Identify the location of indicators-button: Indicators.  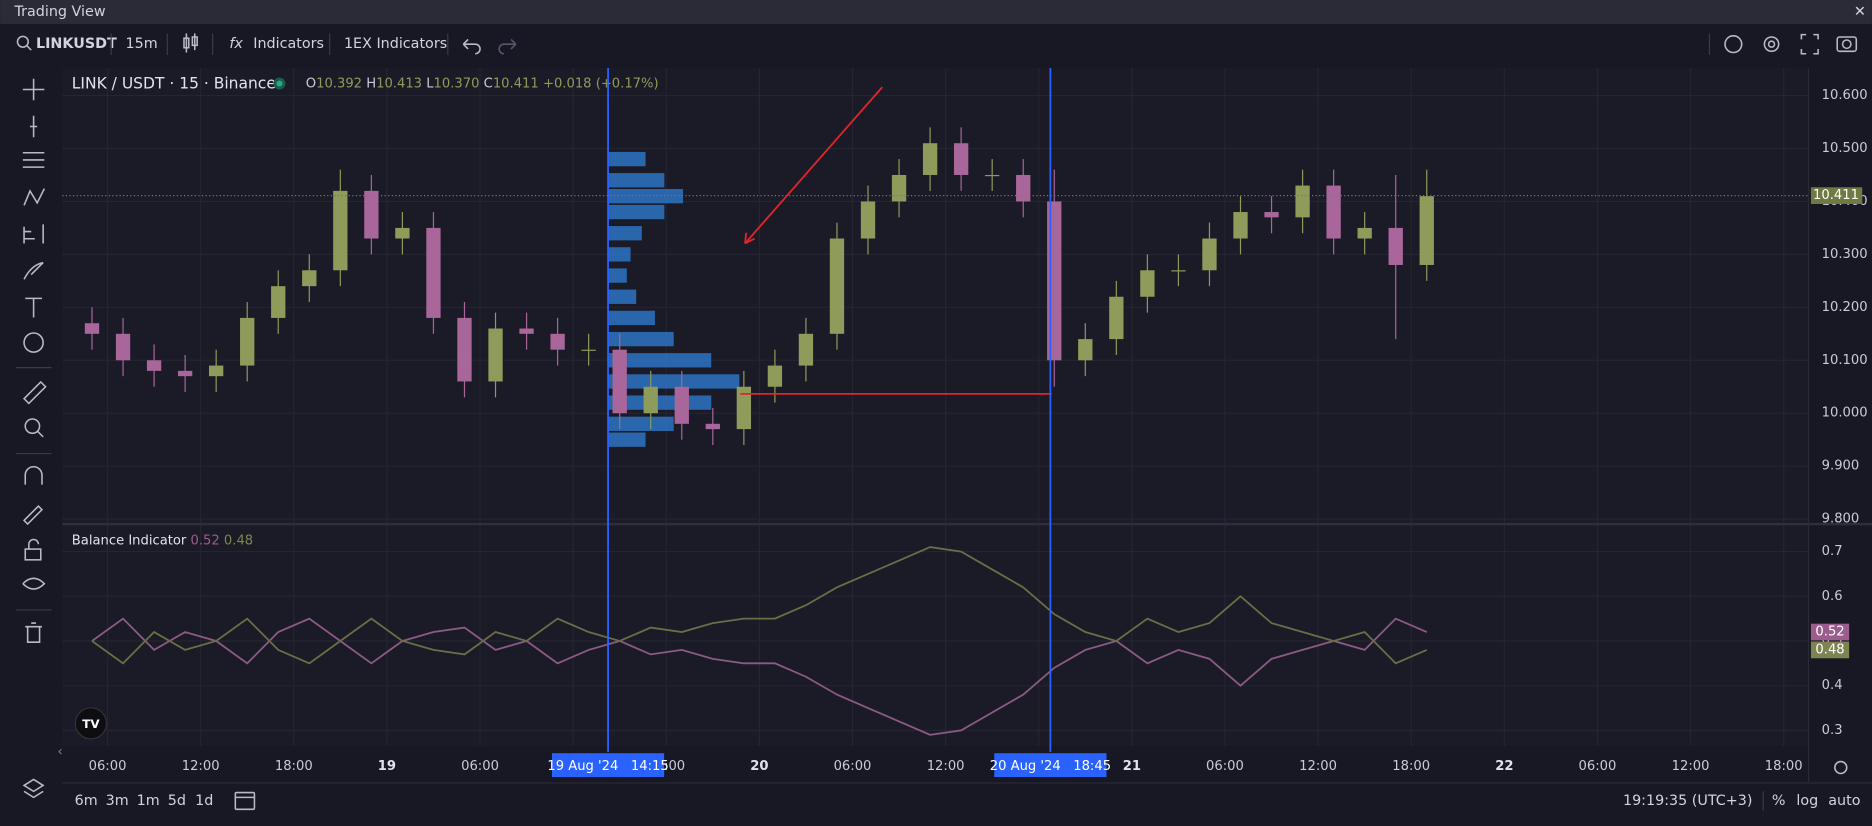
(288, 44).